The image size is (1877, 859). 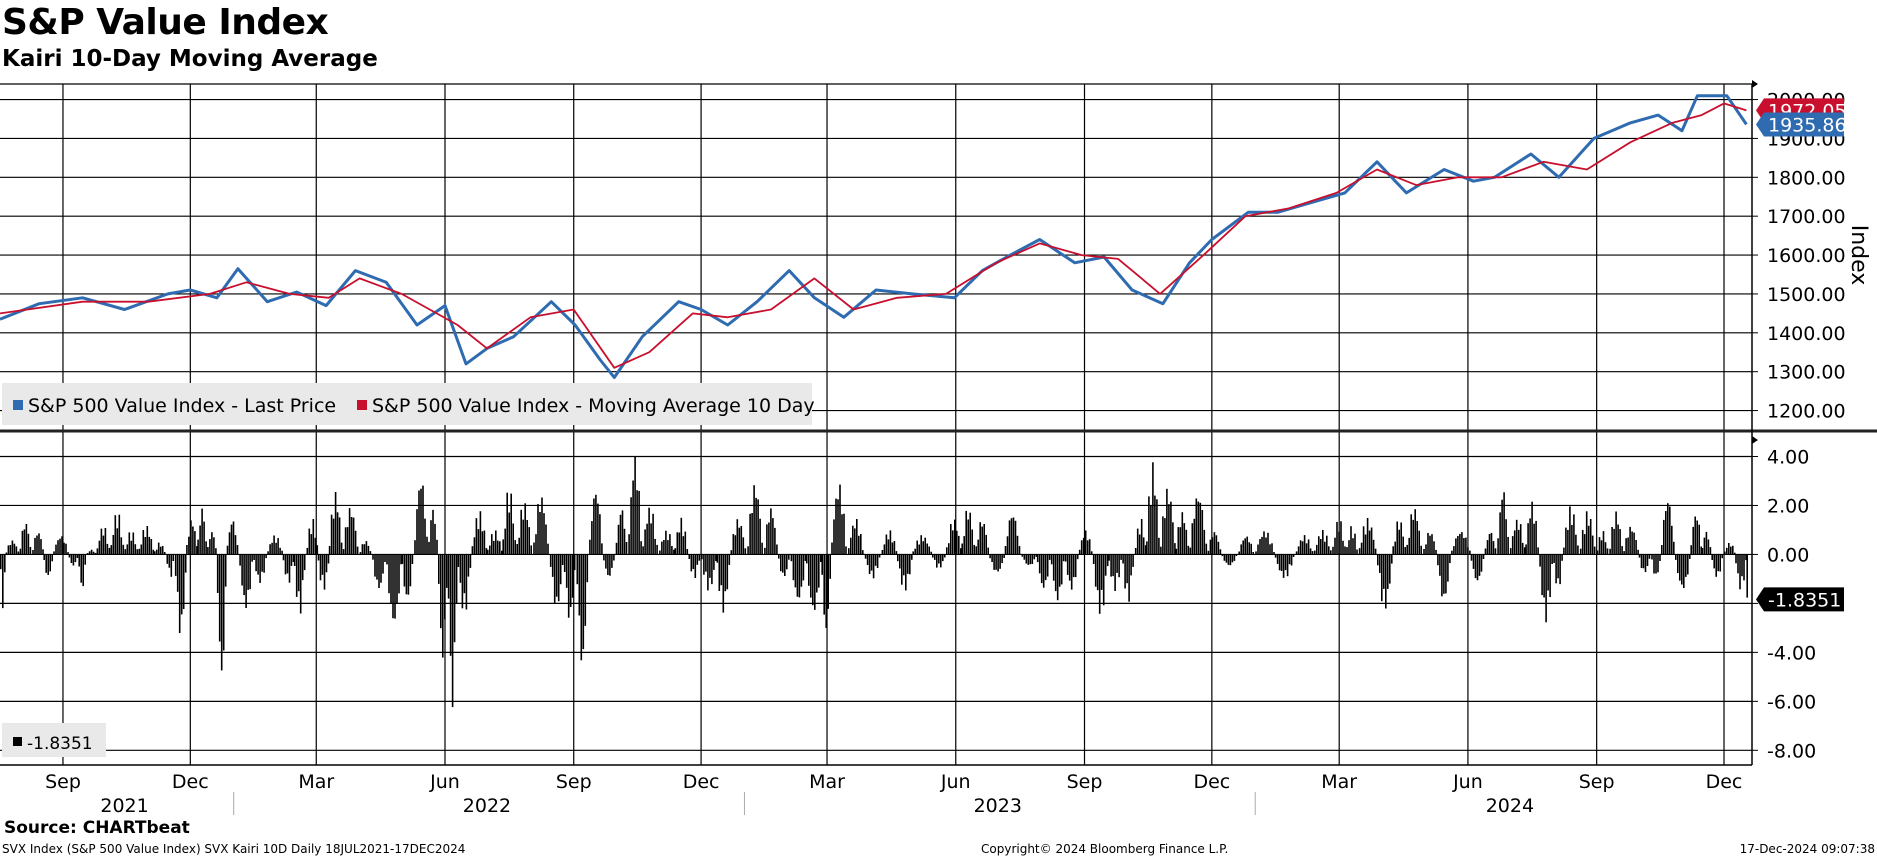 What do you see at coordinates (17, 741) in the screenshot?
I see `legend-kairi-swatch` at bounding box center [17, 741].